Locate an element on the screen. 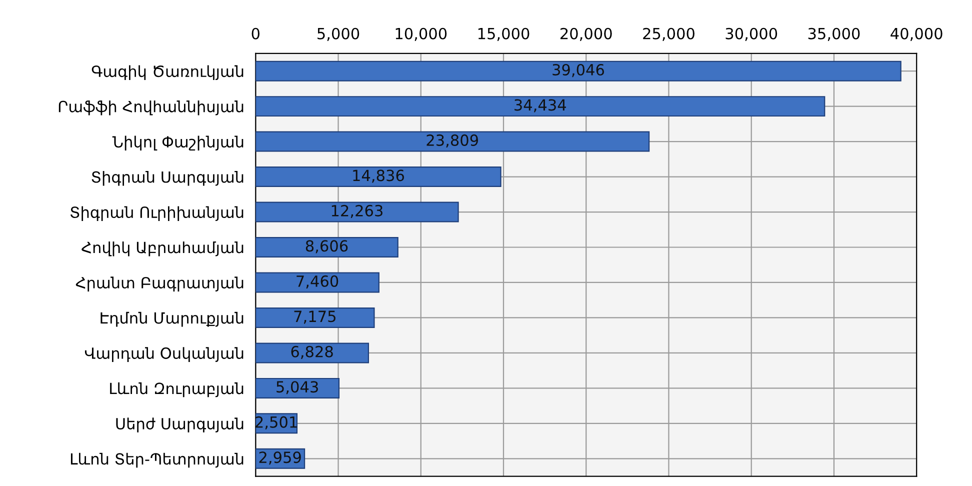  x-tick-label: 10,000 is located at coordinates (421, 34).